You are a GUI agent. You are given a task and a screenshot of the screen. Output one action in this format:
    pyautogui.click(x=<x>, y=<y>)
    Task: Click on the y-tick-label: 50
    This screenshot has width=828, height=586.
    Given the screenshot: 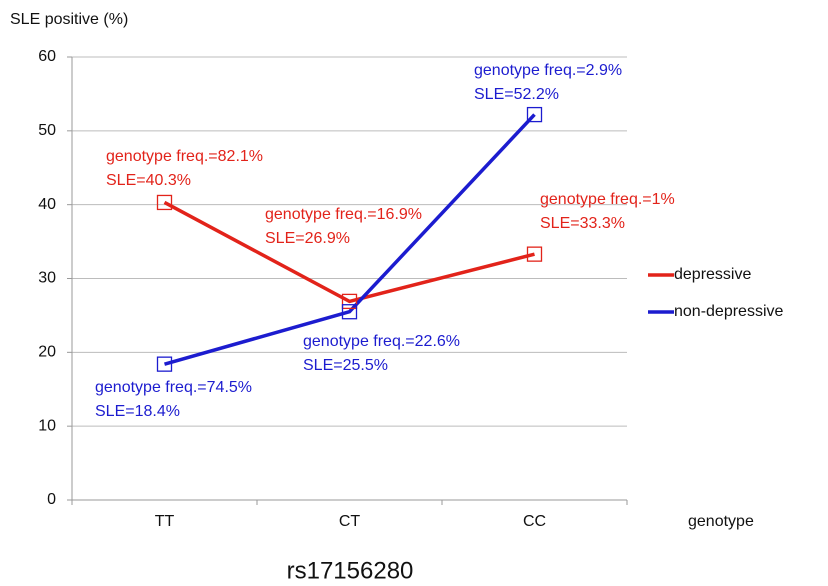 What is the action you would take?
    pyautogui.click(x=47, y=130)
    